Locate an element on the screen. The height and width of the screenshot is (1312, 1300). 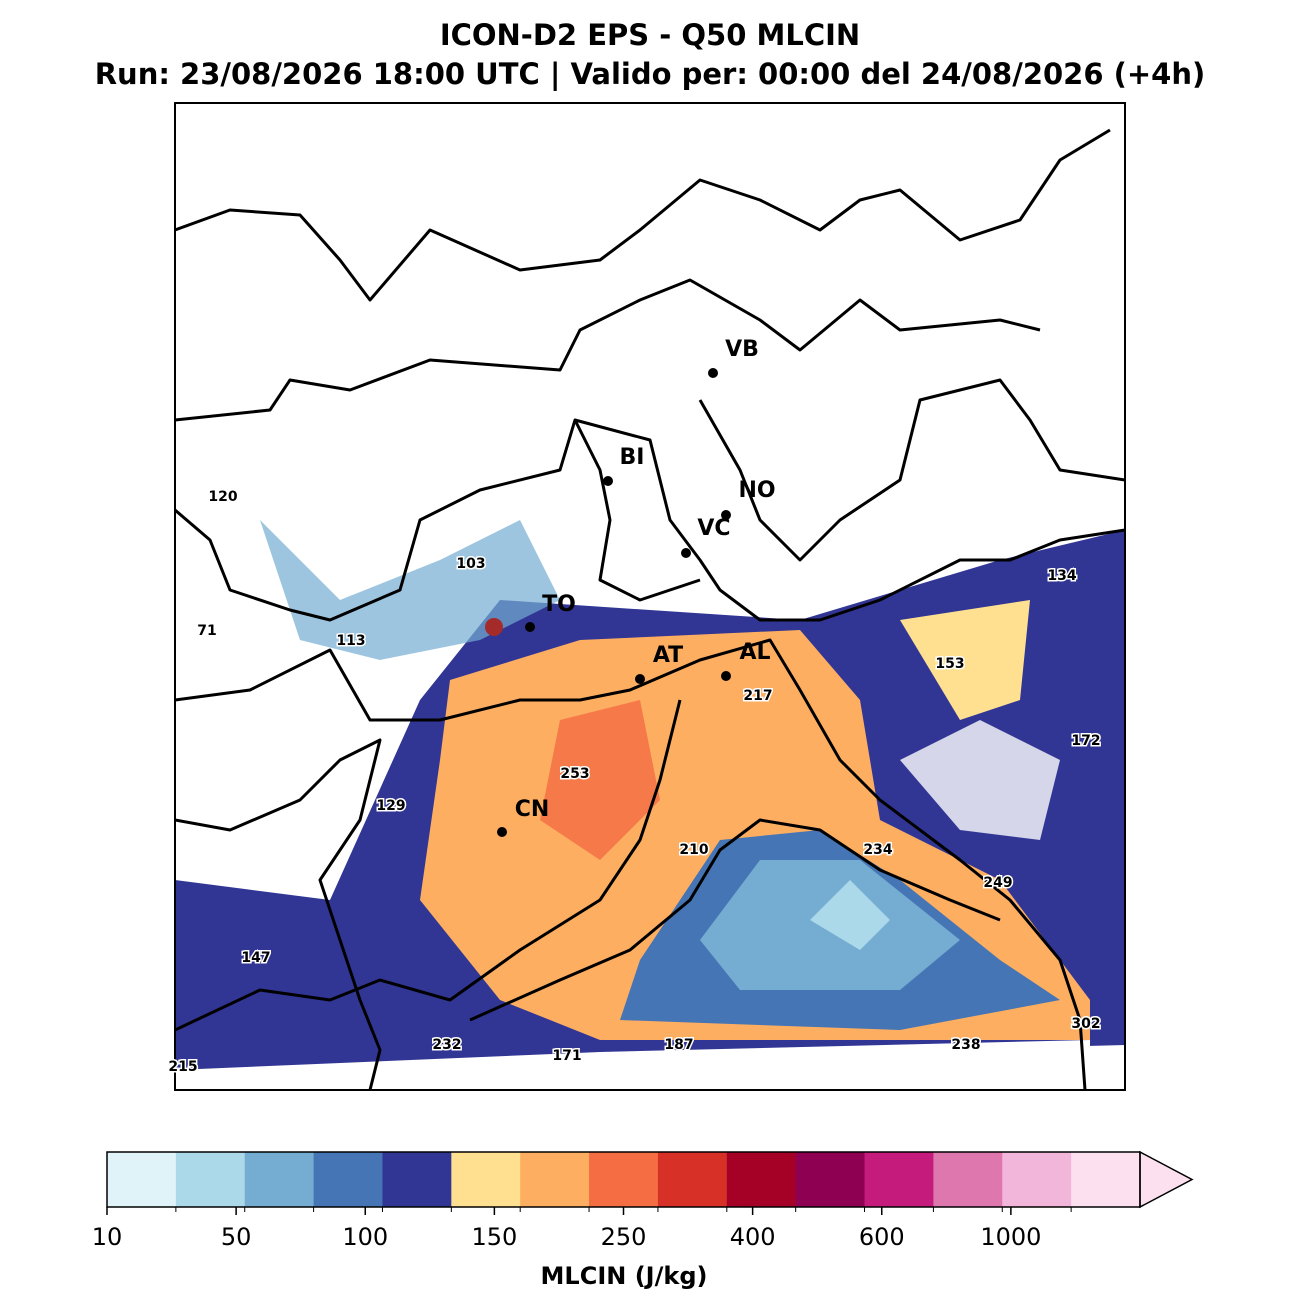
city-label: NO is located at coordinates (756, 490).